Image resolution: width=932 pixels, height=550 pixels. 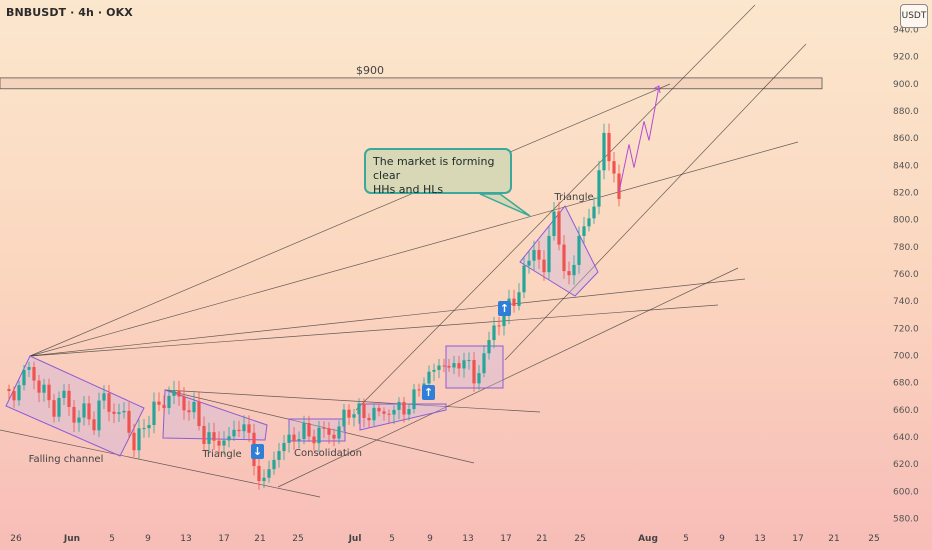 I want to click on arrow-up-icon: ↑, so click(x=428, y=392).